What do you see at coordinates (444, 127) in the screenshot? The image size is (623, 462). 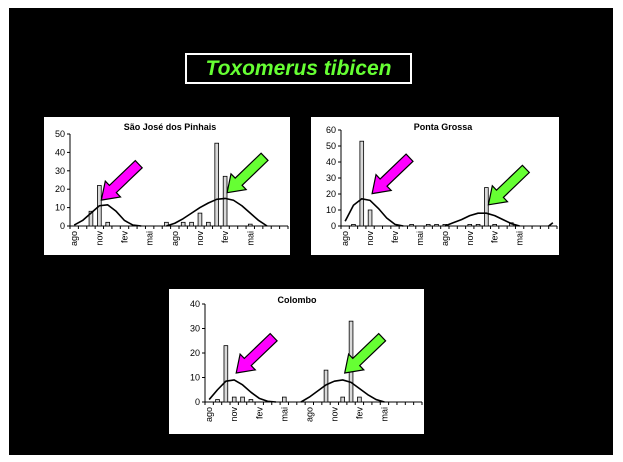 I see `chart-title: Ponta Grossa` at bounding box center [444, 127].